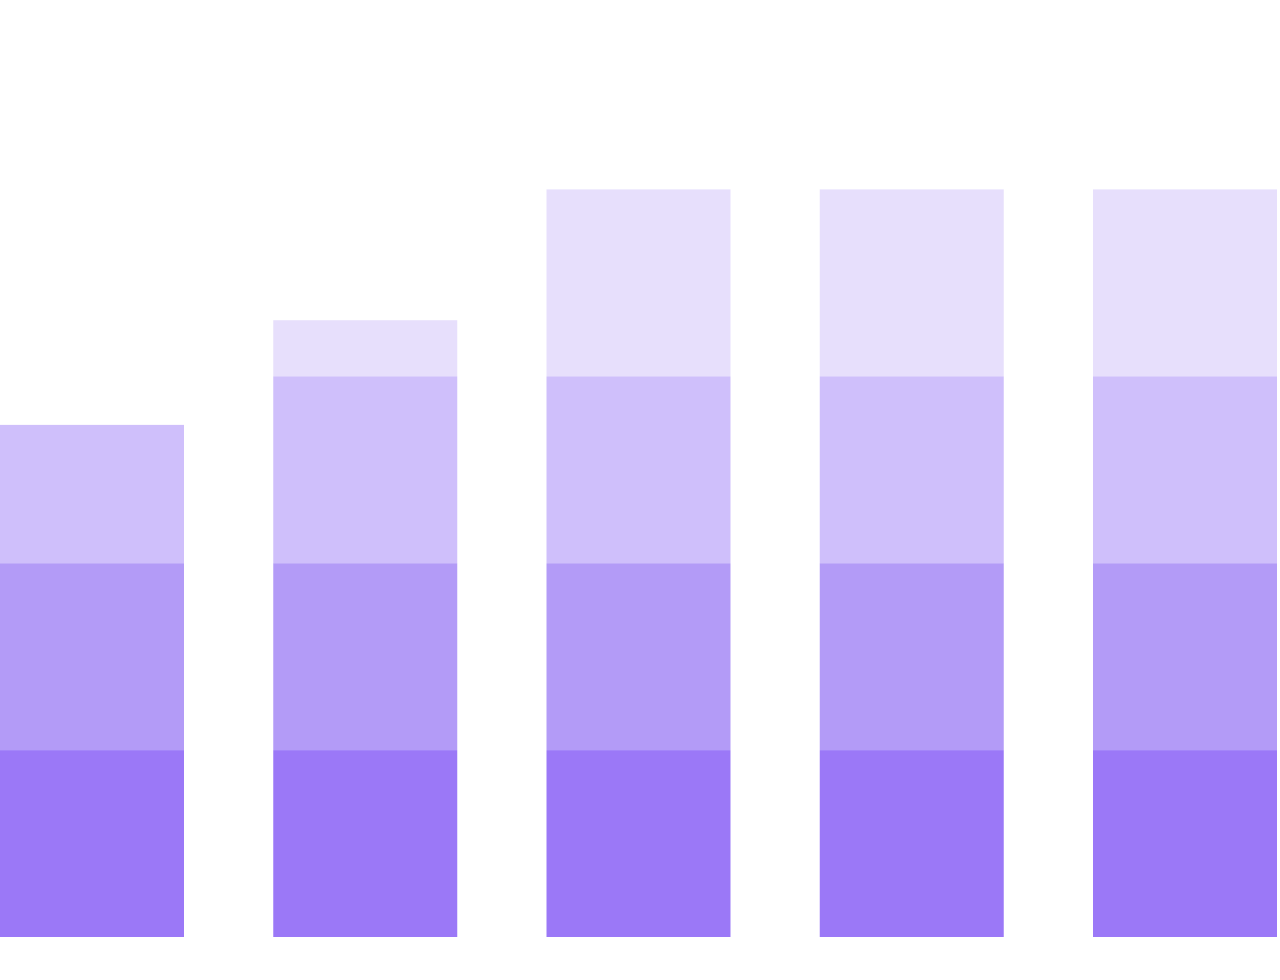  Describe the element at coordinates (92, 843) in the screenshot. I see `bar-segment-c1-s1` at that location.